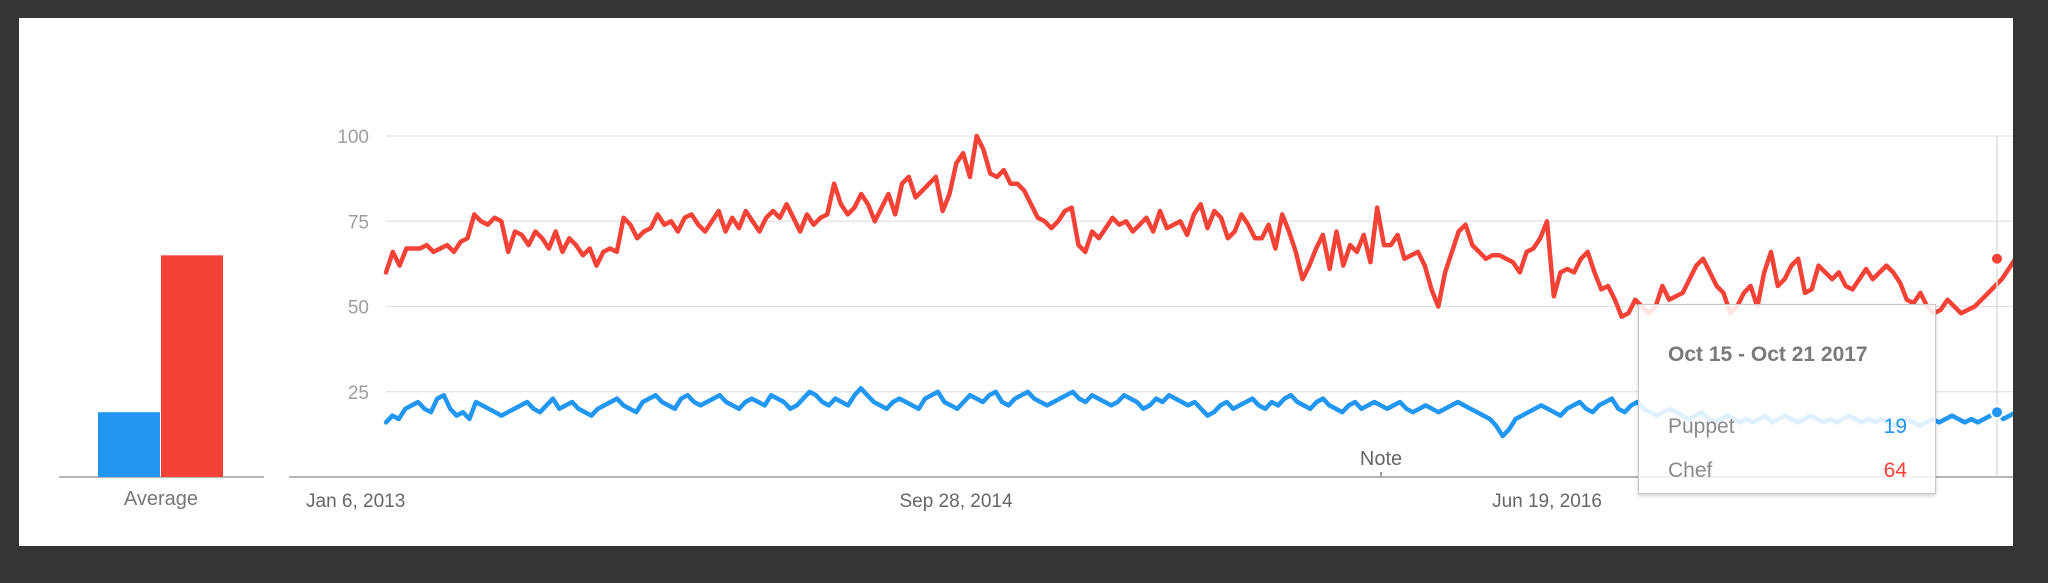 Image resolution: width=2048 pixels, height=583 pixels. I want to click on x-tick-labels: Jan 6, 2013 Sep 28, 2014 Jun 19, 2016, so click(954, 501).